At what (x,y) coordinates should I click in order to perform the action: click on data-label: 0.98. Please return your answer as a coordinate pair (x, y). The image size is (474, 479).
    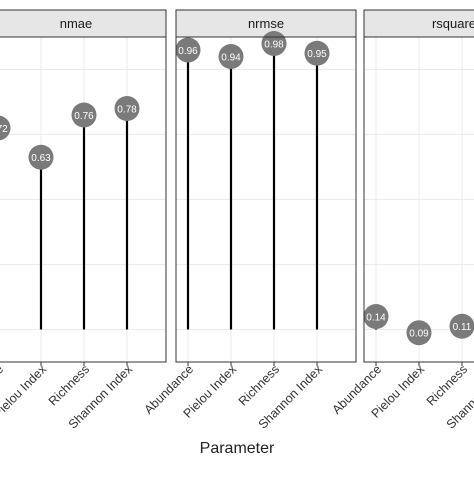
    Looking at the image, I should click on (274, 44).